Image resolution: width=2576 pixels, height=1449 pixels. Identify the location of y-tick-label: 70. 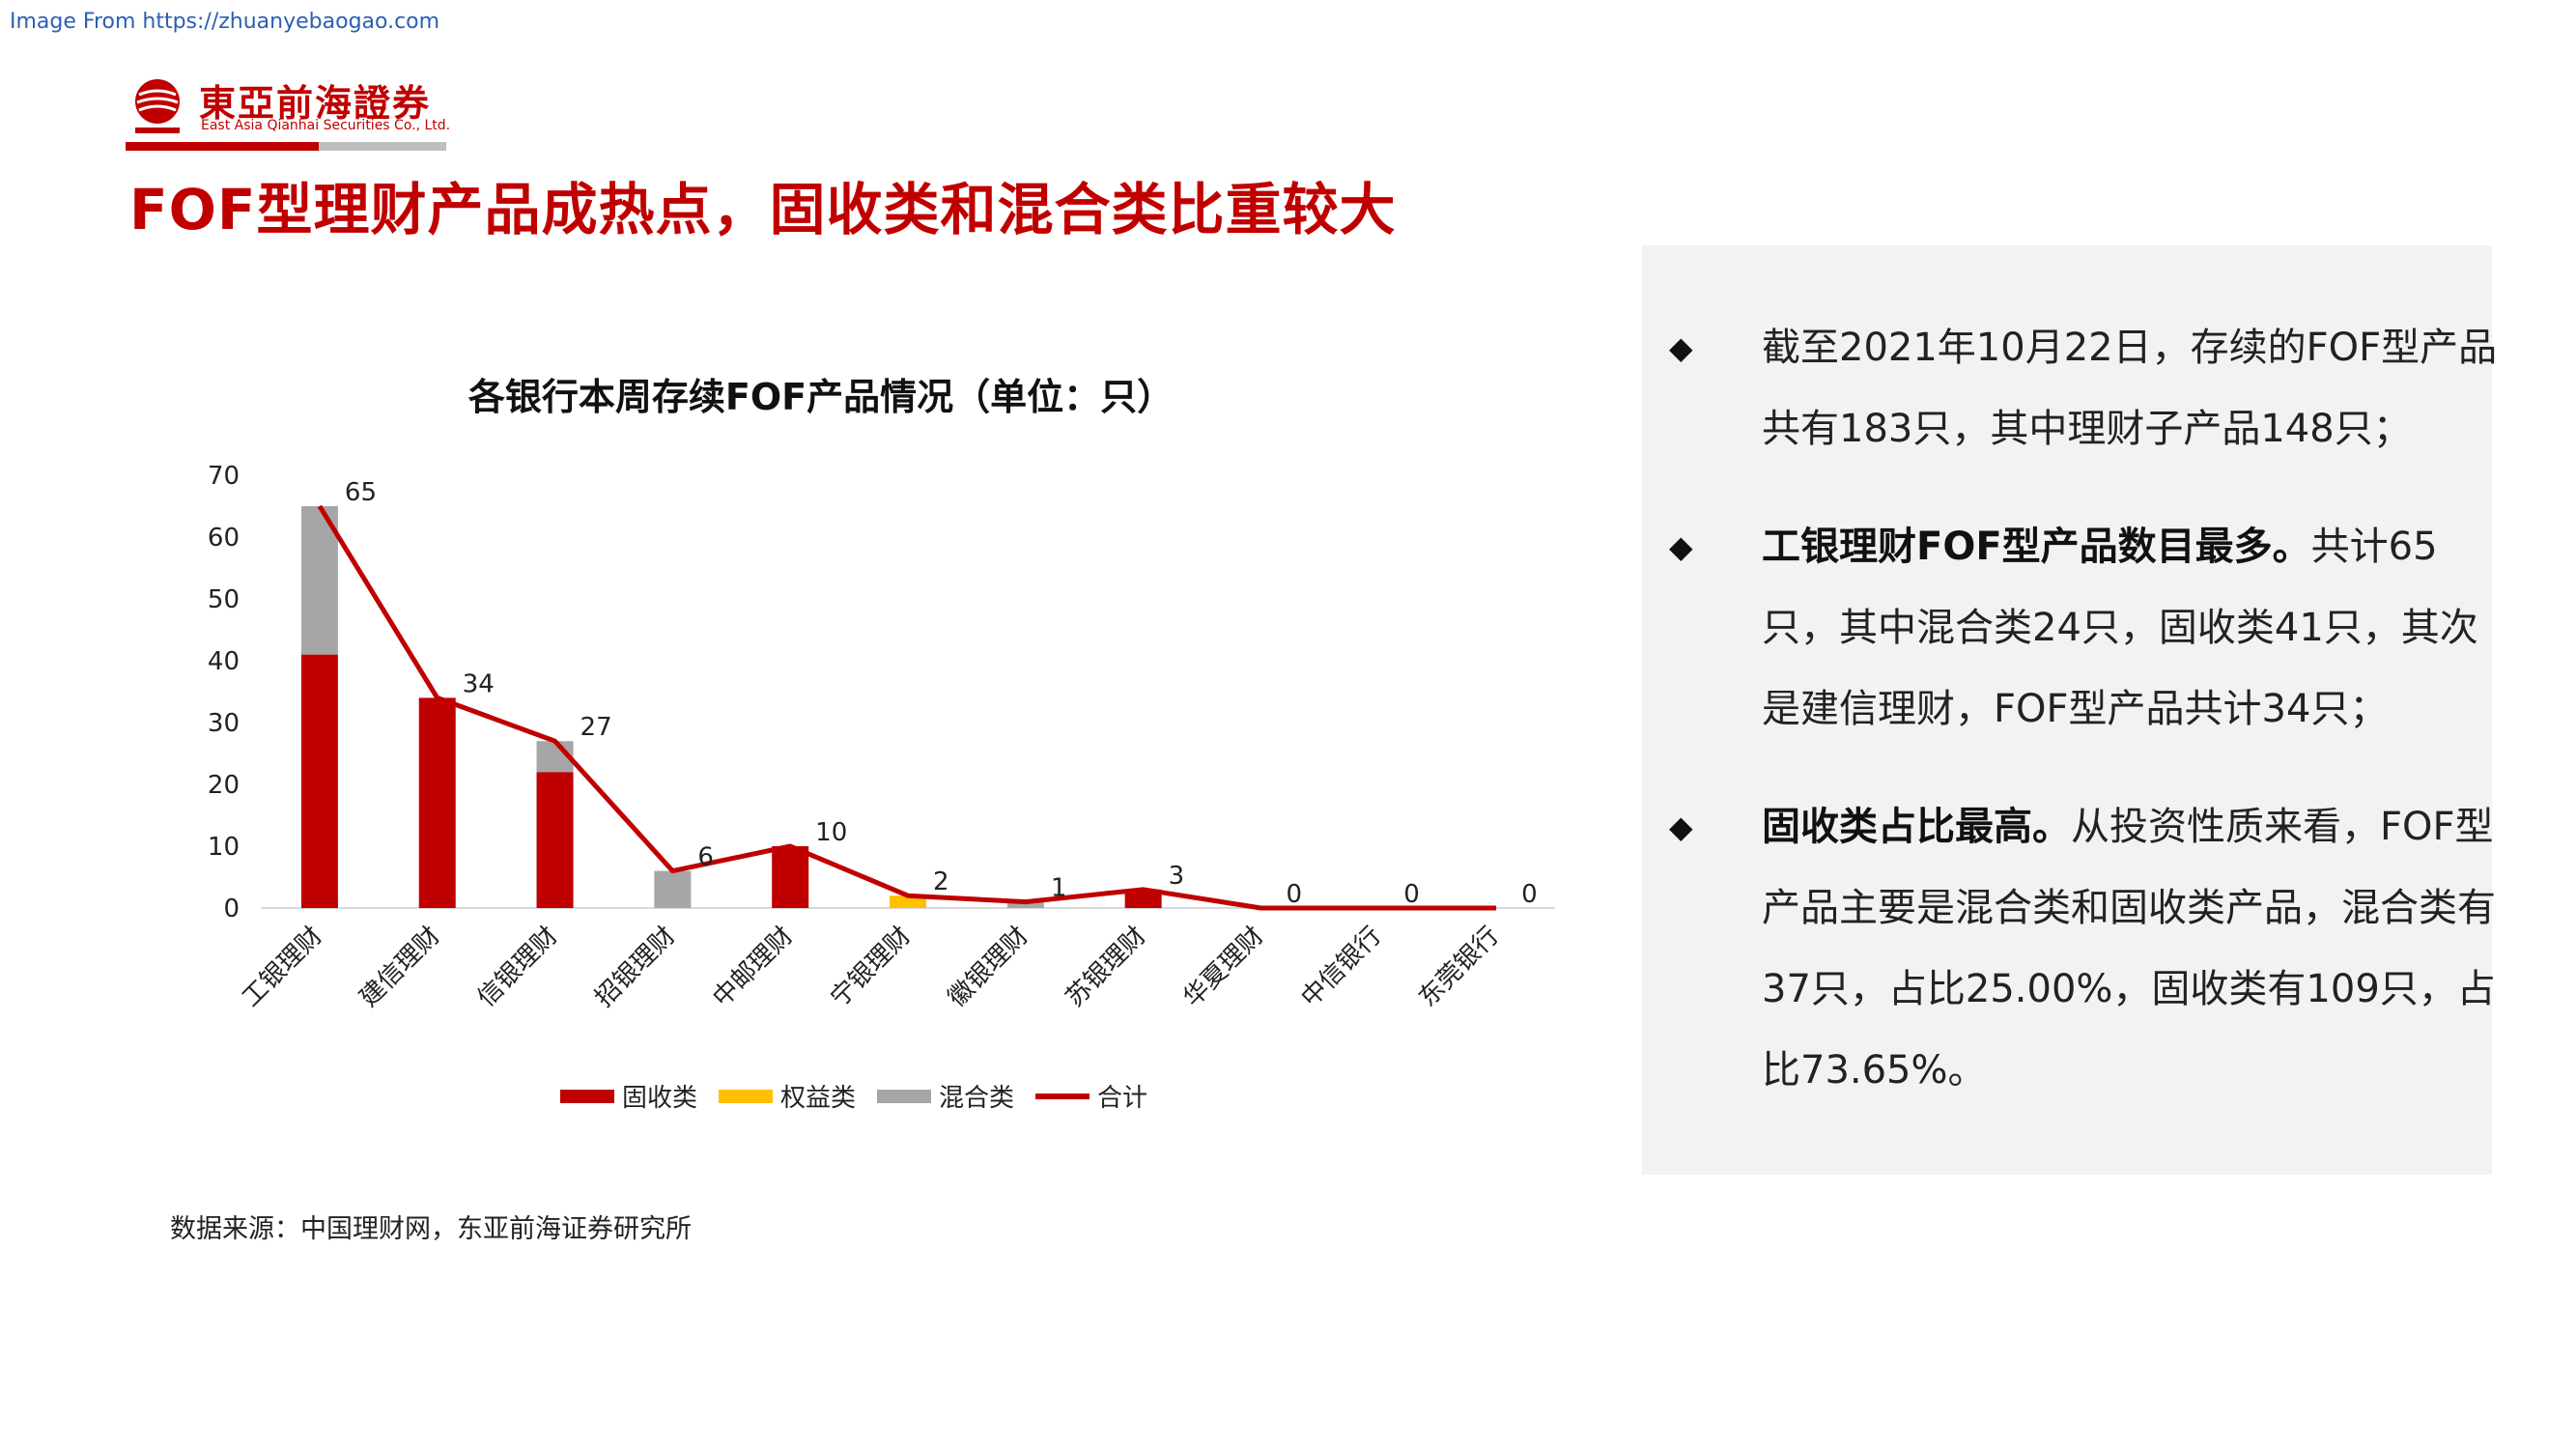
(224, 476).